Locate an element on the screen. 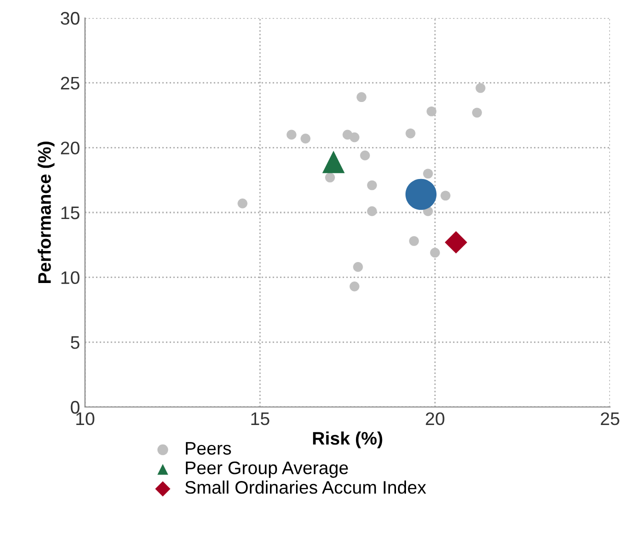 This screenshot has width=636, height=553. y-axis-title: Performance (%) is located at coordinates (46, 213).